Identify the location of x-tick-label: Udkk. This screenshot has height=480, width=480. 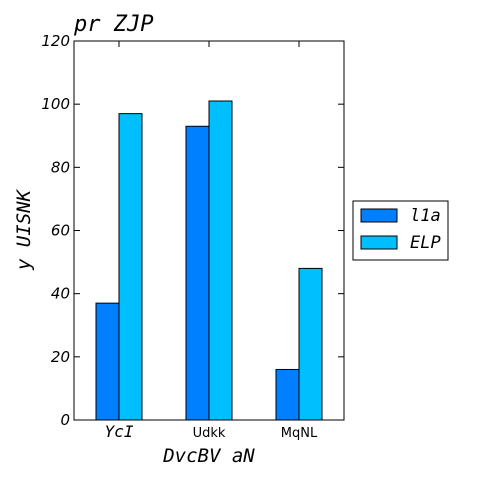
(209, 433).